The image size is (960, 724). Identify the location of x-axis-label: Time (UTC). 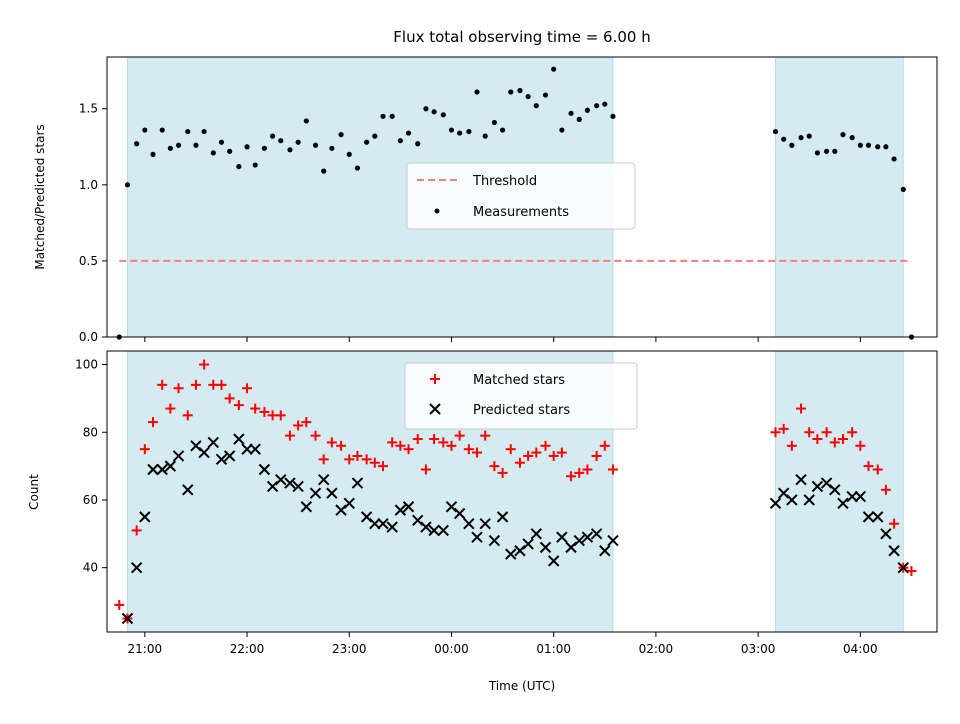
(521, 686).